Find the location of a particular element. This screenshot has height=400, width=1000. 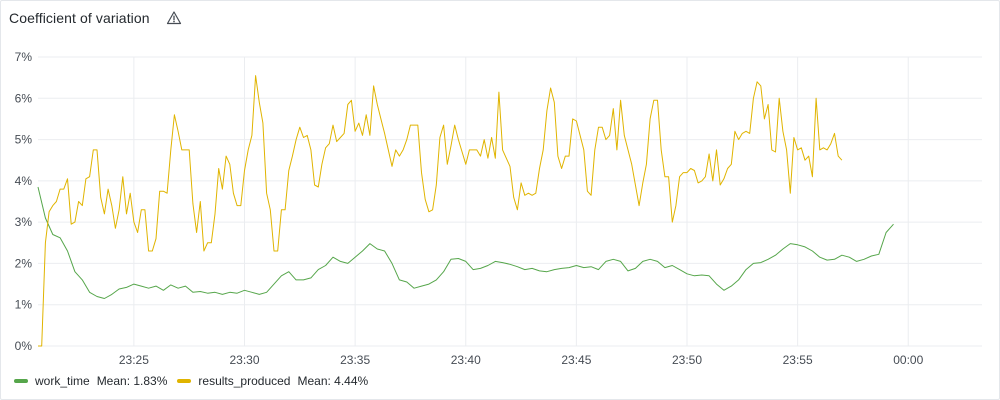

y-tick-label: 4% is located at coordinates (24, 181).